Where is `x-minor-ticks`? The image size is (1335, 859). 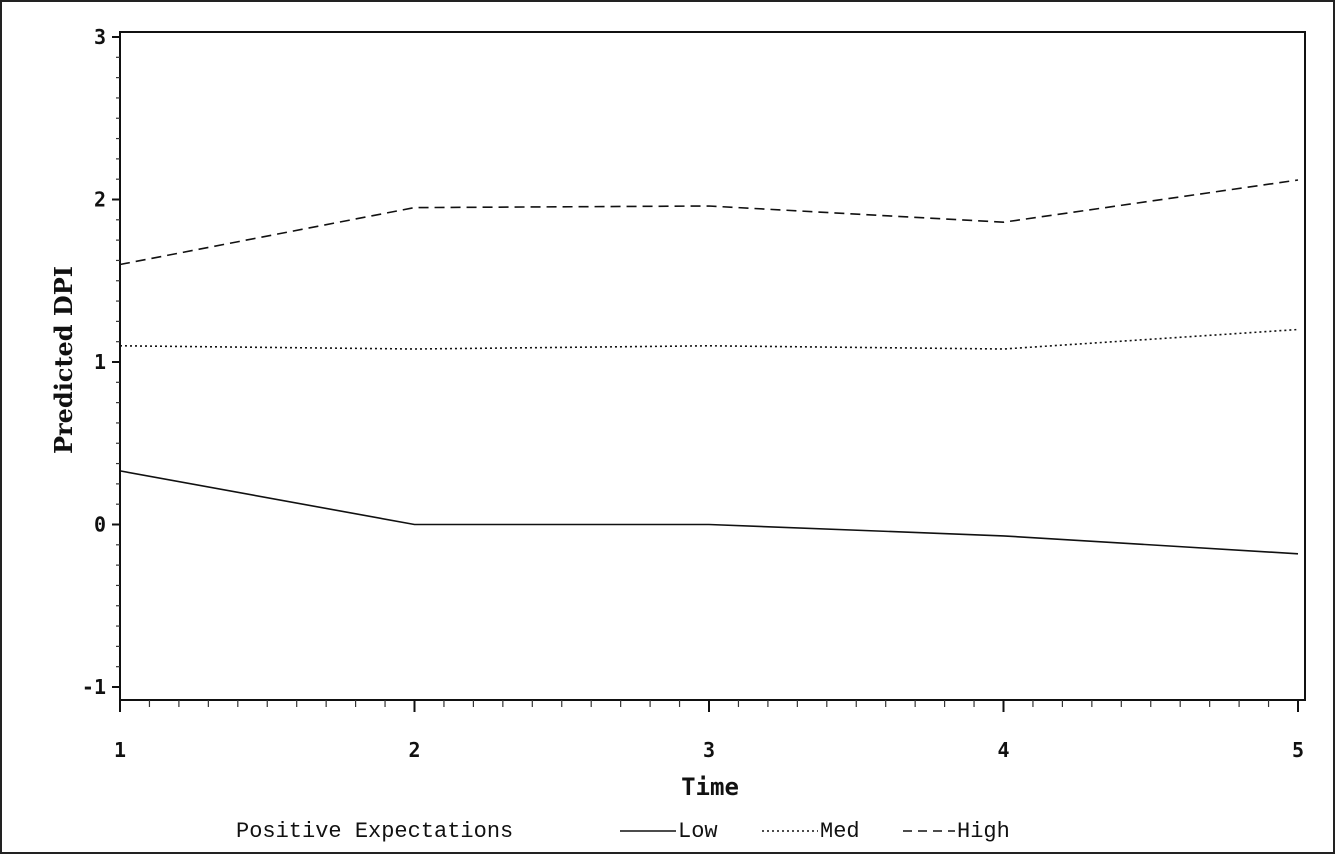
x-minor-ticks is located at coordinates (709, 703).